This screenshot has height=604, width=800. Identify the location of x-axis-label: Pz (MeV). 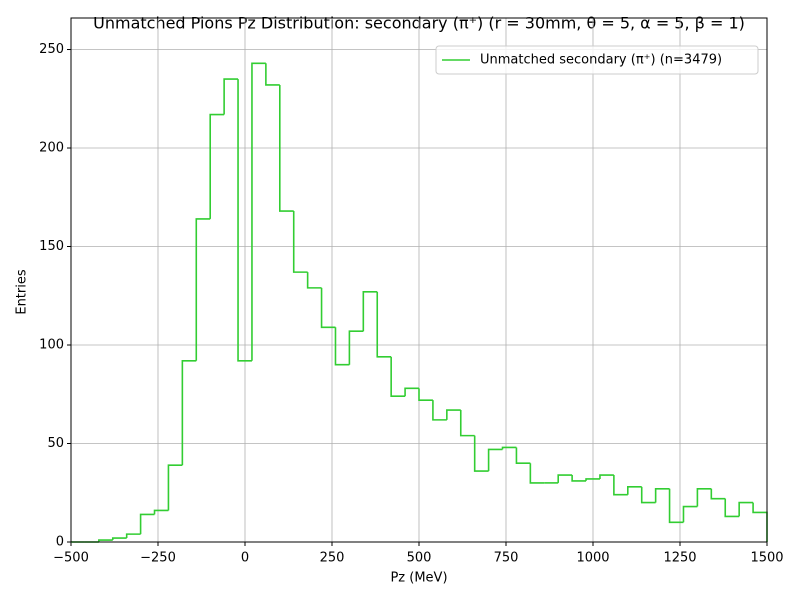
(418, 578).